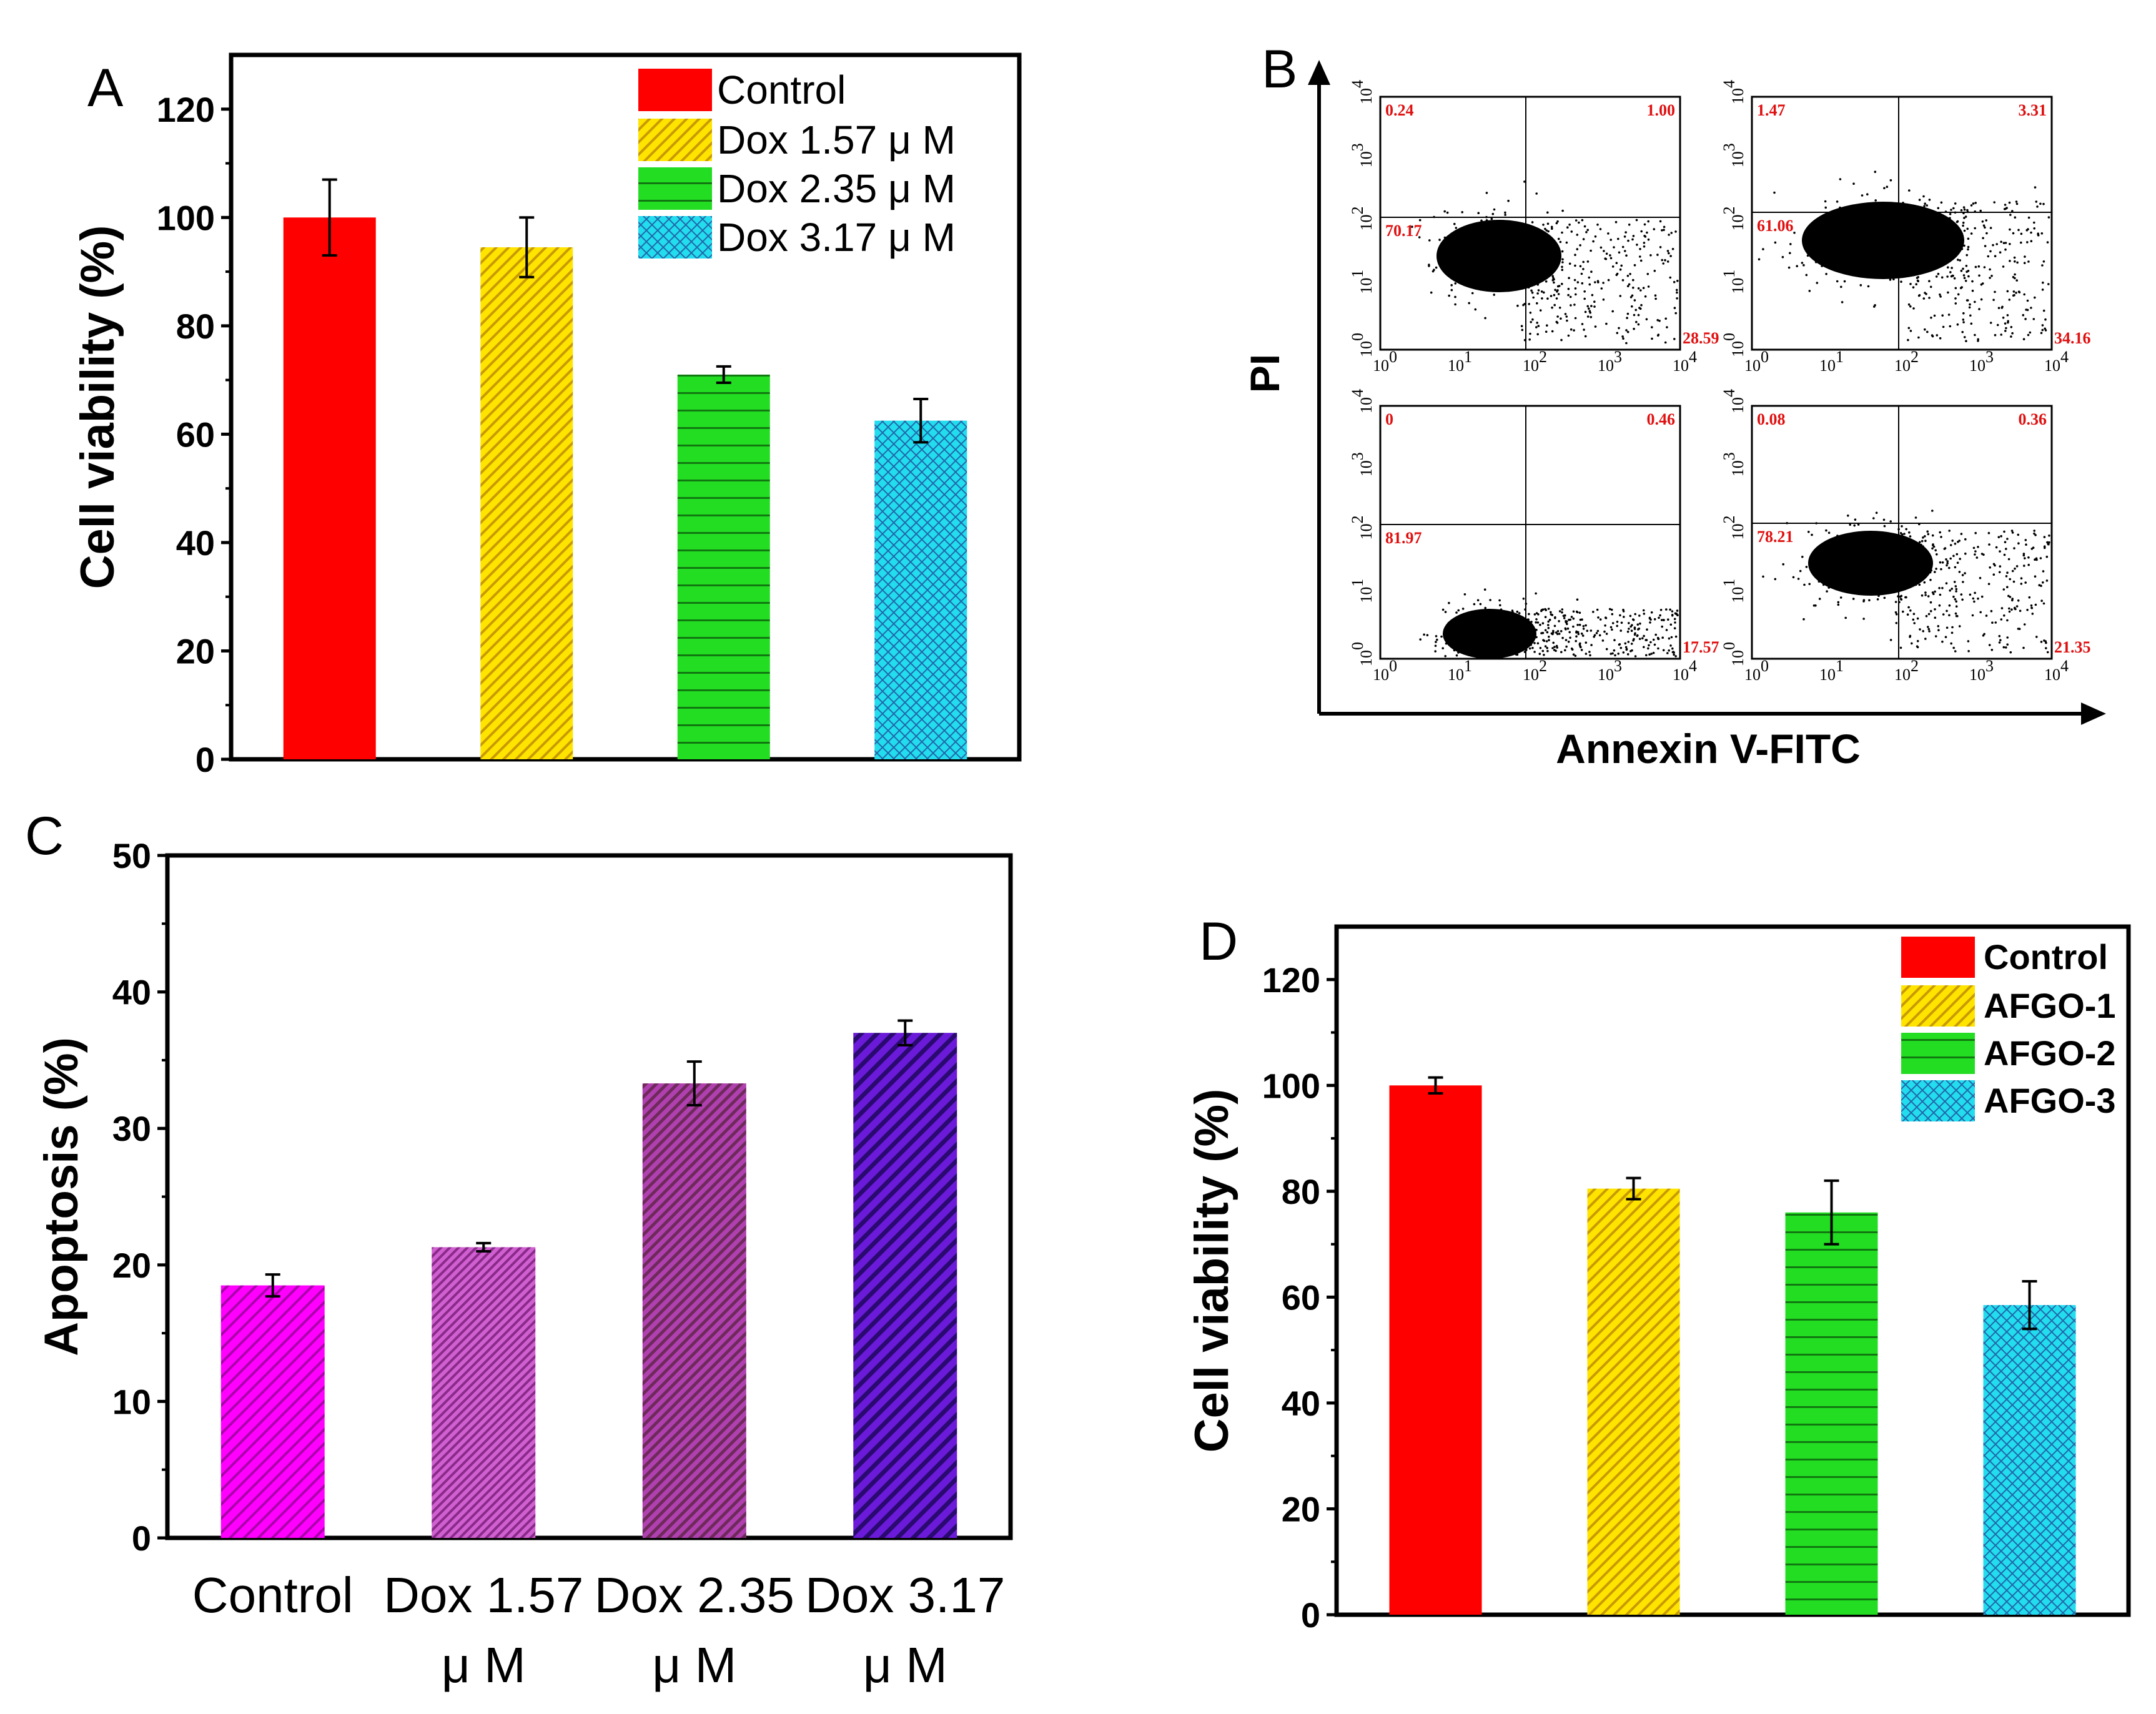 Image resolution: width=2156 pixels, height=1714 pixels. I want to click on x-tick-exponent: 3, so click(1618, 357).